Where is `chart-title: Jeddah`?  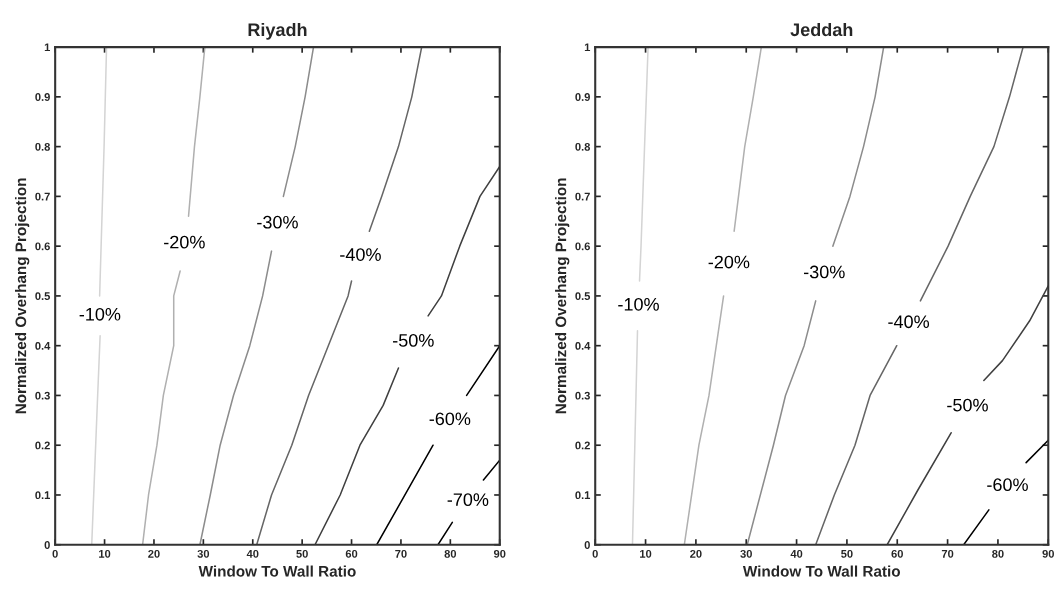
chart-title: Jeddah is located at coordinates (821, 29).